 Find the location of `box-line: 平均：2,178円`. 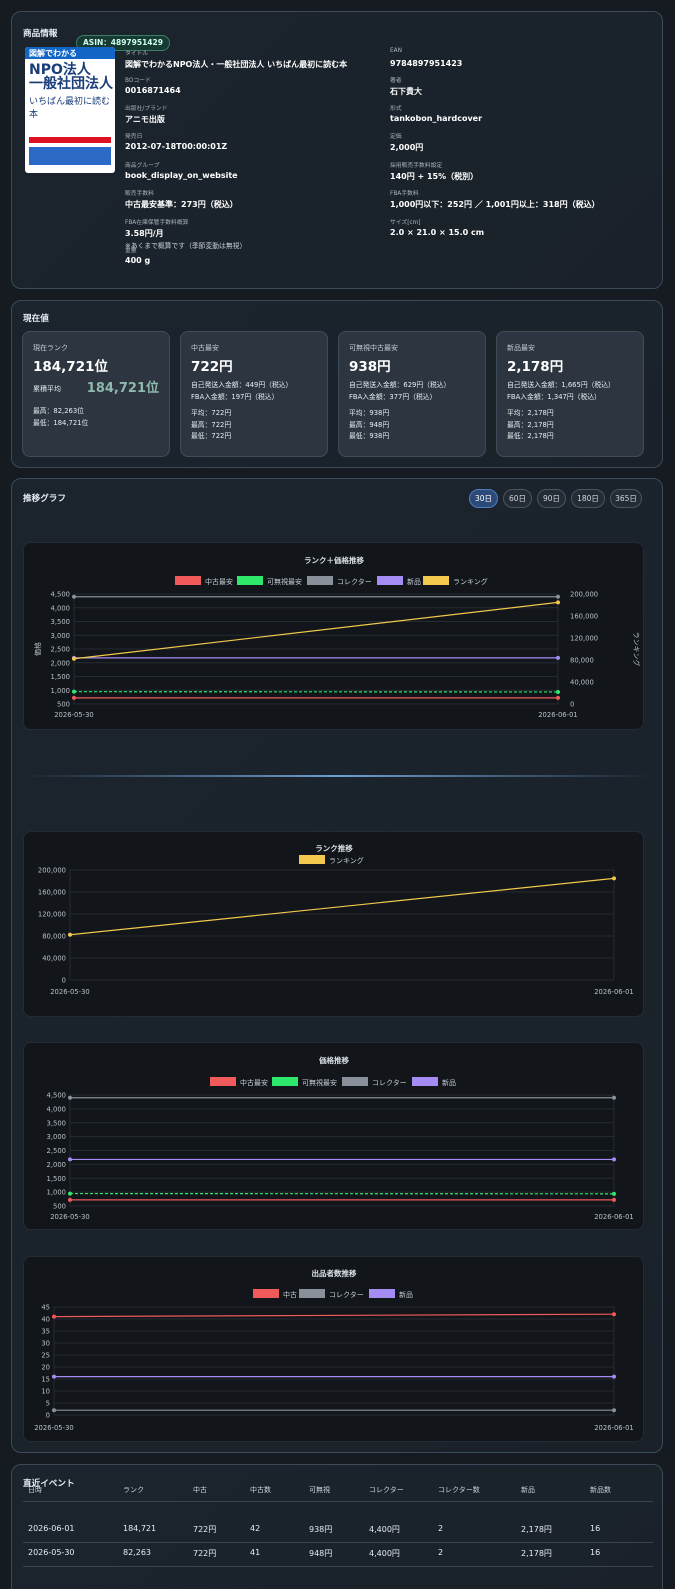

box-line: 平均：2,178円 is located at coordinates (530, 413).